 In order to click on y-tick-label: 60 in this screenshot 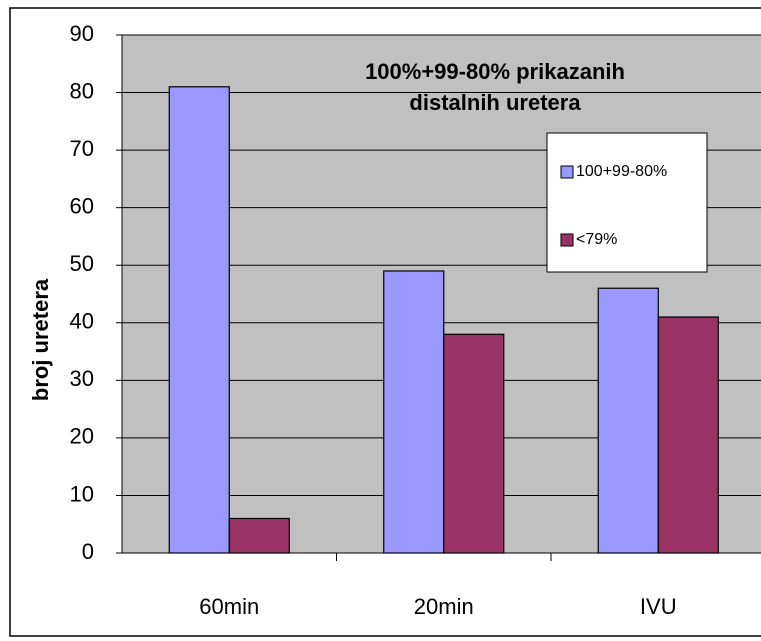, I will do `click(82, 205)`.